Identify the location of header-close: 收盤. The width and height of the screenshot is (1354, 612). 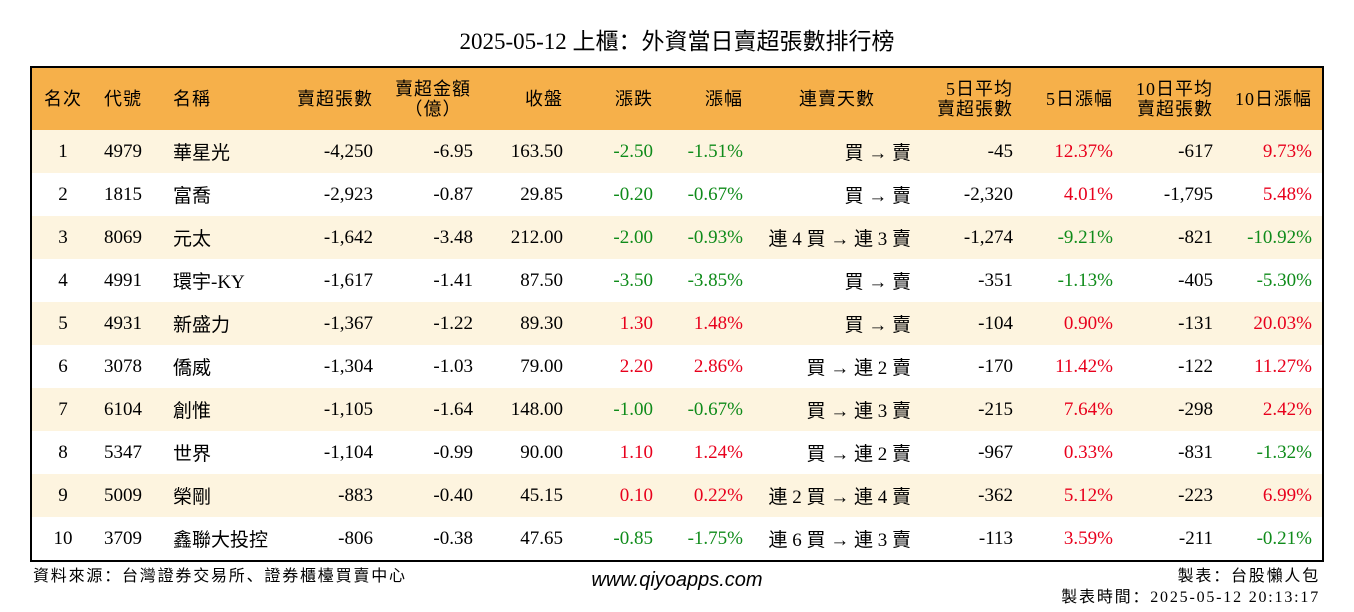
(528, 99).